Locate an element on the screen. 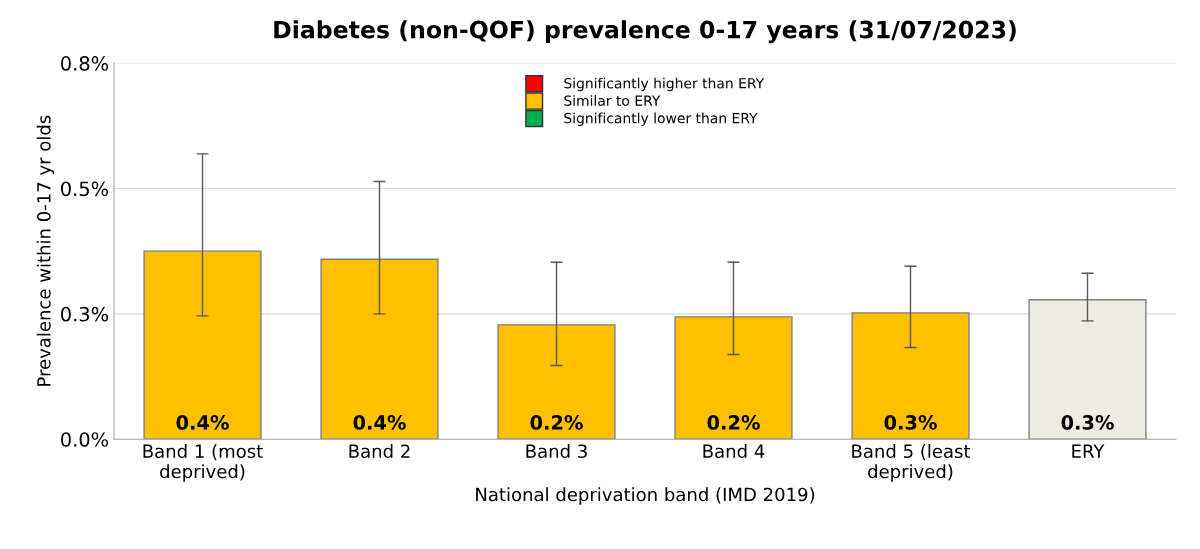  x-axis-title: National deprivation band (IMD 2019) is located at coordinates (645, 496).